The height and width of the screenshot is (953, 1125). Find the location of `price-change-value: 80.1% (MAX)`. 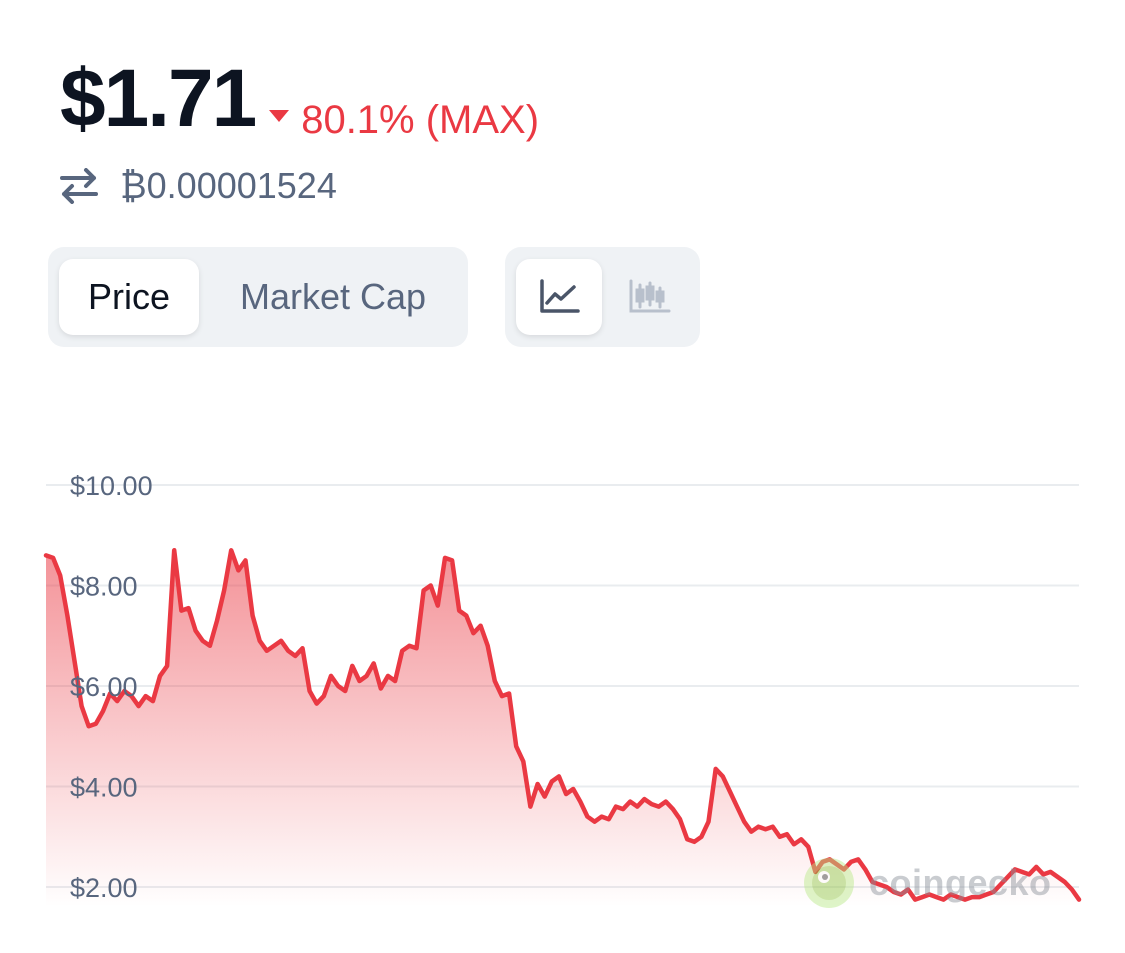

price-change-value: 80.1% (MAX) is located at coordinates (420, 119).